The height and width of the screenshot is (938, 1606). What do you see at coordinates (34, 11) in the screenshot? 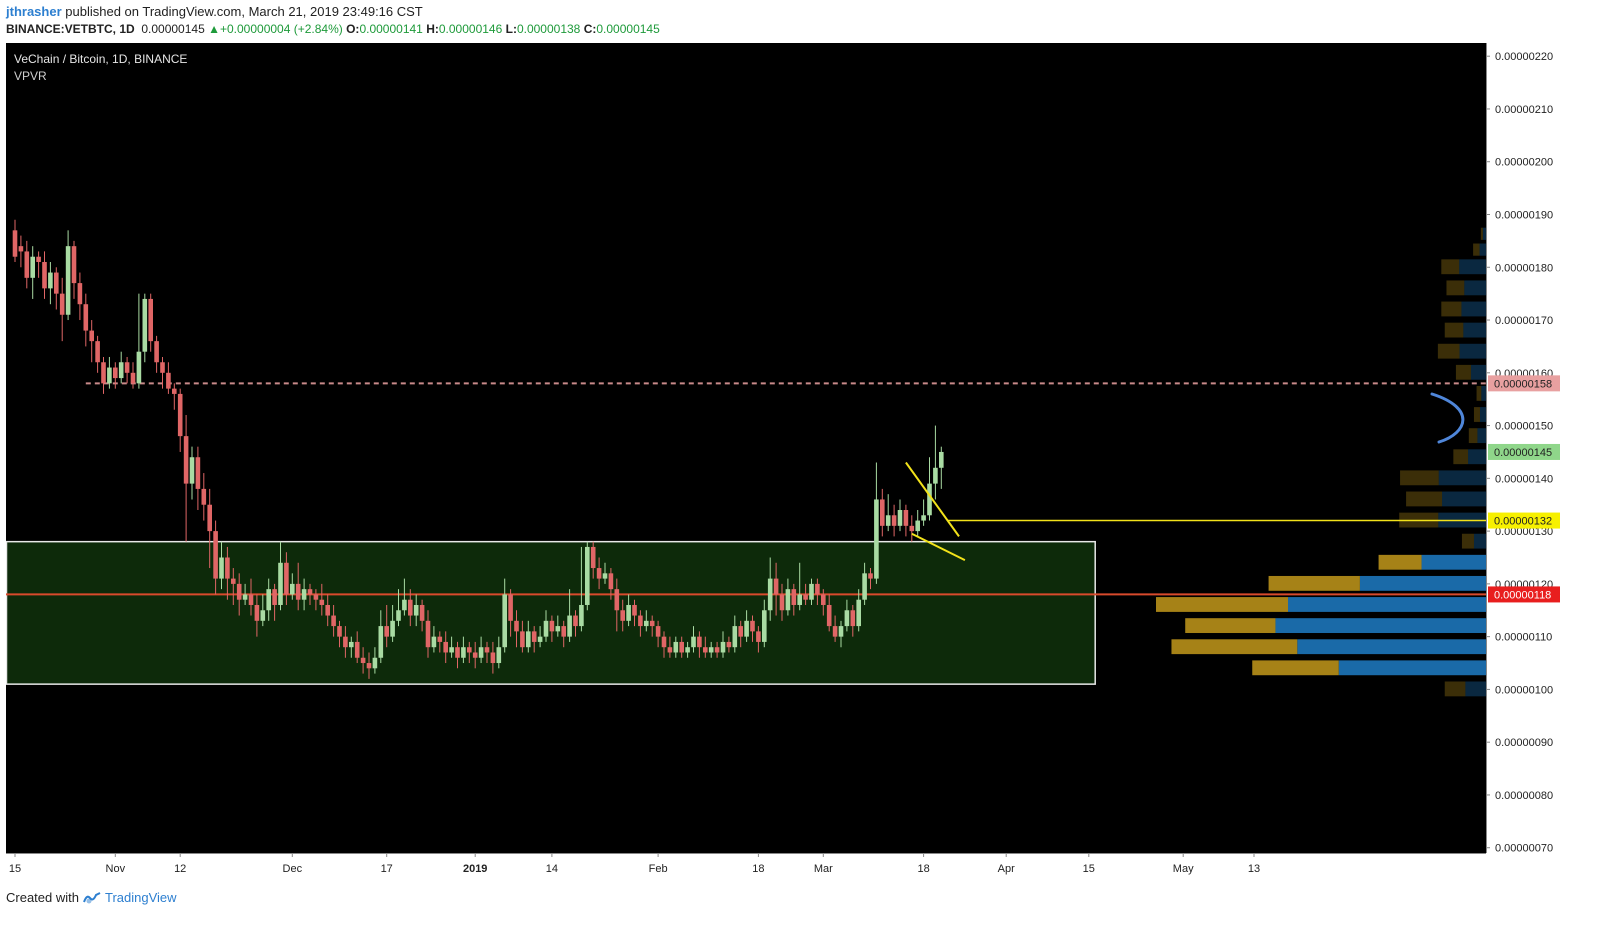
I see `author-name: jthrasher` at bounding box center [34, 11].